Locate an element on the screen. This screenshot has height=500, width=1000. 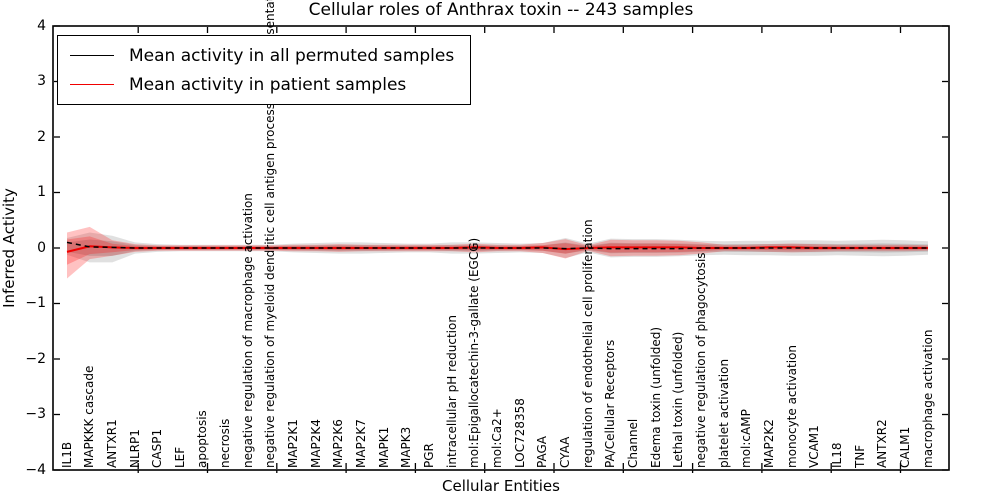
x-entity-label: VCAM1 is located at coordinates (814, 446).